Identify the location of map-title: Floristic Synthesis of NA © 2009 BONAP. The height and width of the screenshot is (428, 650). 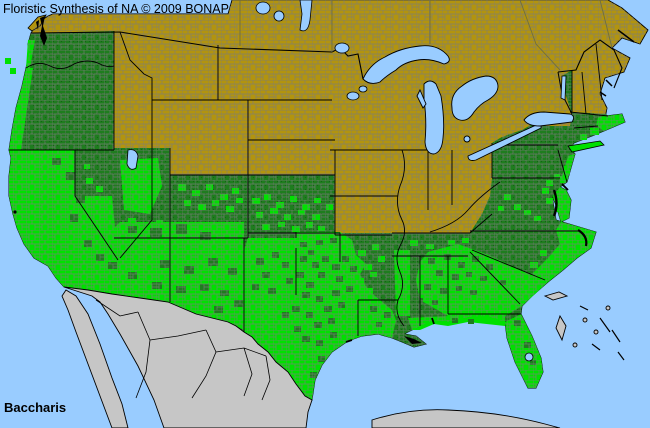
(116, 9).